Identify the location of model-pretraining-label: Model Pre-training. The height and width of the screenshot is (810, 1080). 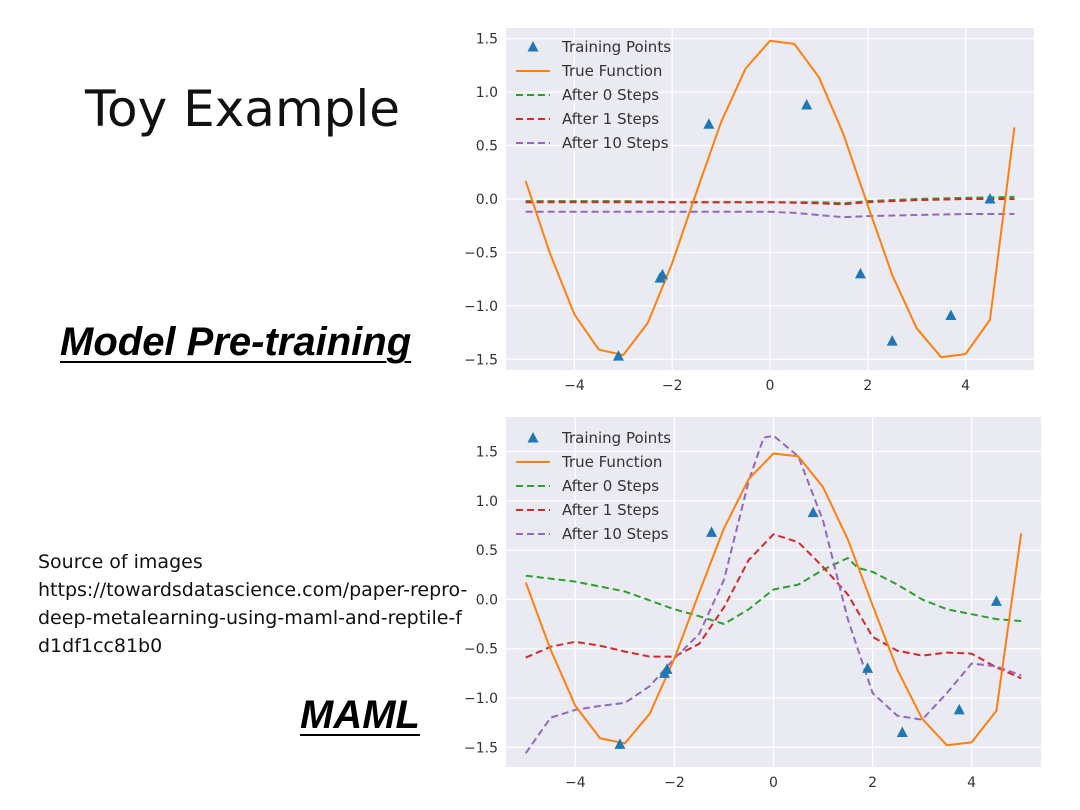
(236, 342).